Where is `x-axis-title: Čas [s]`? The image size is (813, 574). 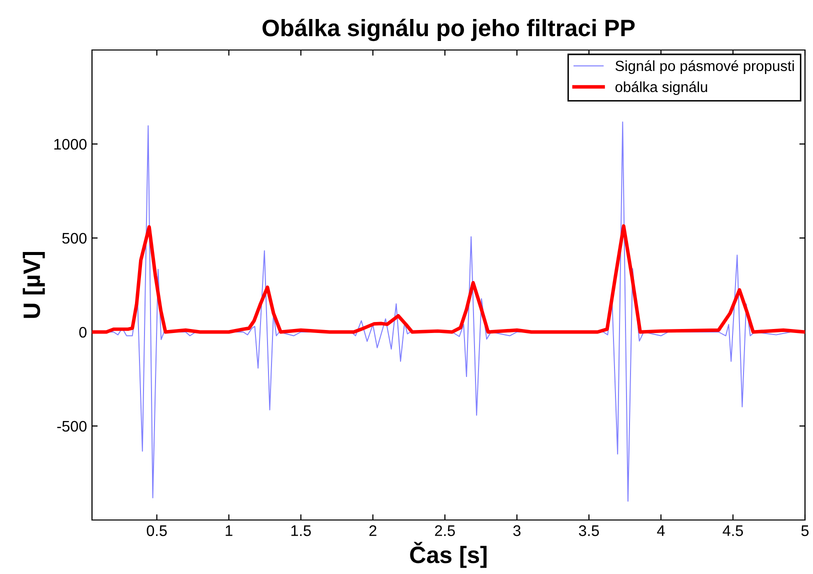
x-axis-title: Čas [s] is located at coordinates (448, 555).